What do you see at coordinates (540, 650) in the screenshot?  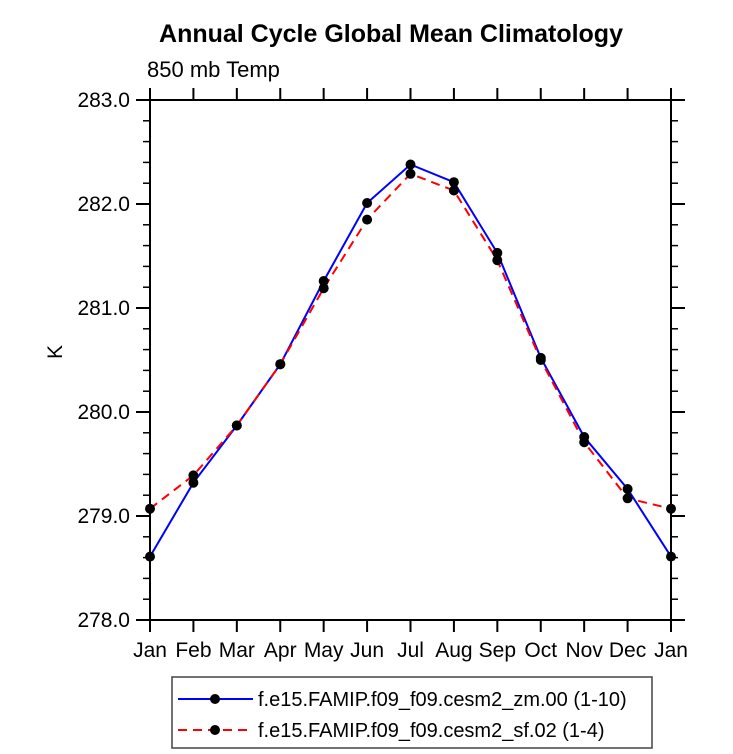 I see `x-tick-label: Oct` at bounding box center [540, 650].